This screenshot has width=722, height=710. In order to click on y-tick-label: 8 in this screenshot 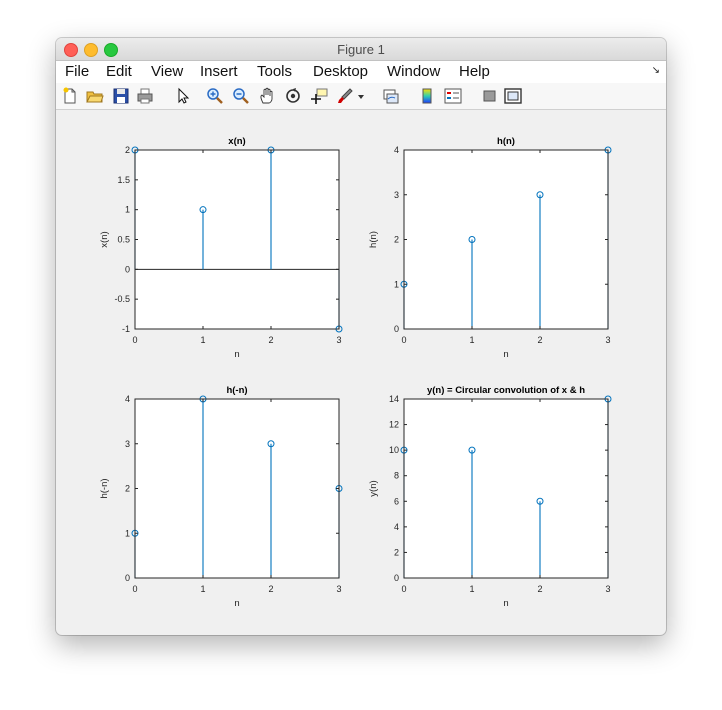, I will do `click(396, 476)`.